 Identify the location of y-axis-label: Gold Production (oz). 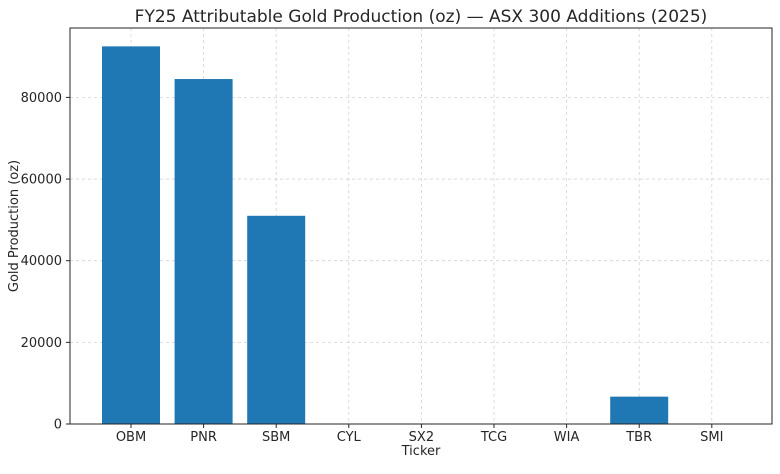
(14, 226).